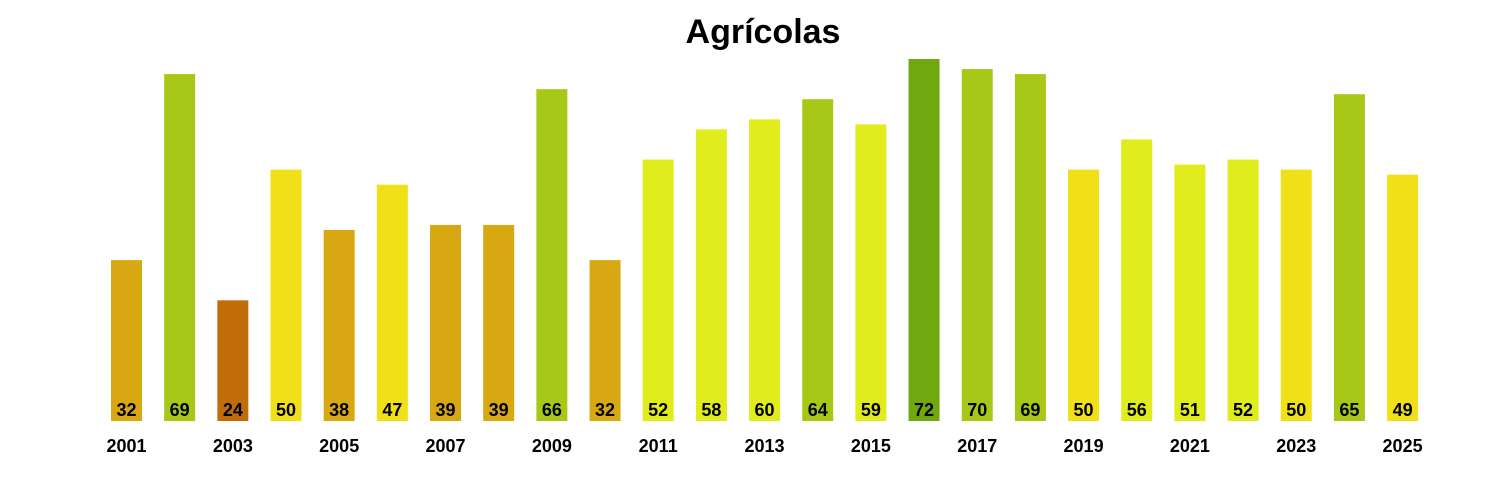 The width and height of the screenshot is (1500, 500). What do you see at coordinates (233, 360) in the screenshot?
I see `bar-2003` at bounding box center [233, 360].